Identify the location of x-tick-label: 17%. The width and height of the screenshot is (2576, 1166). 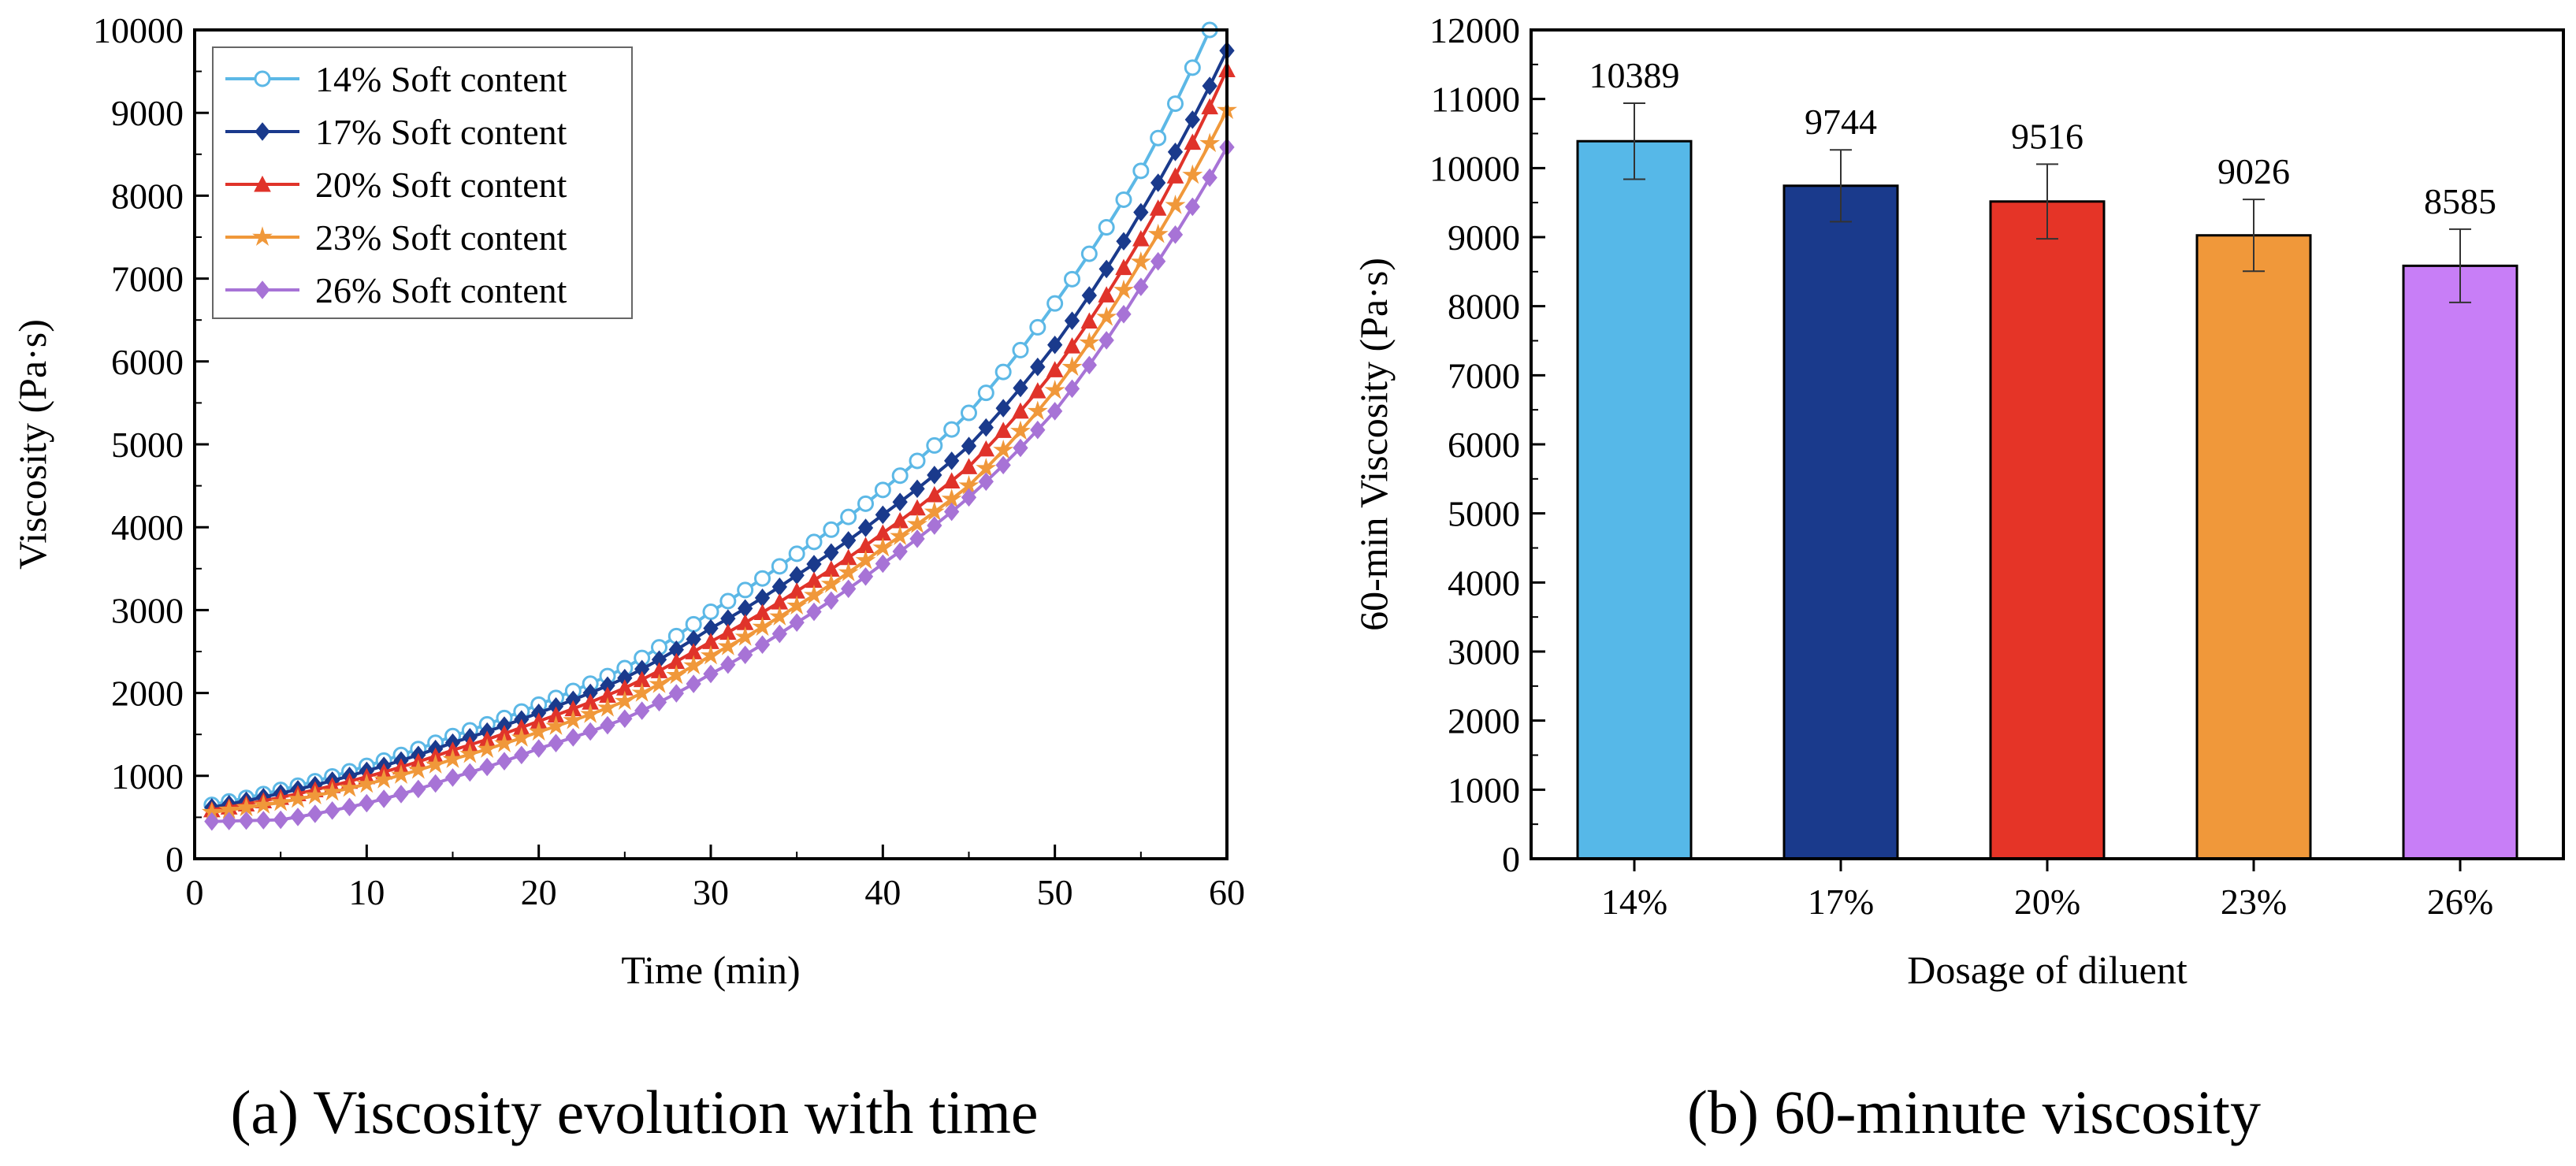
(1841, 902).